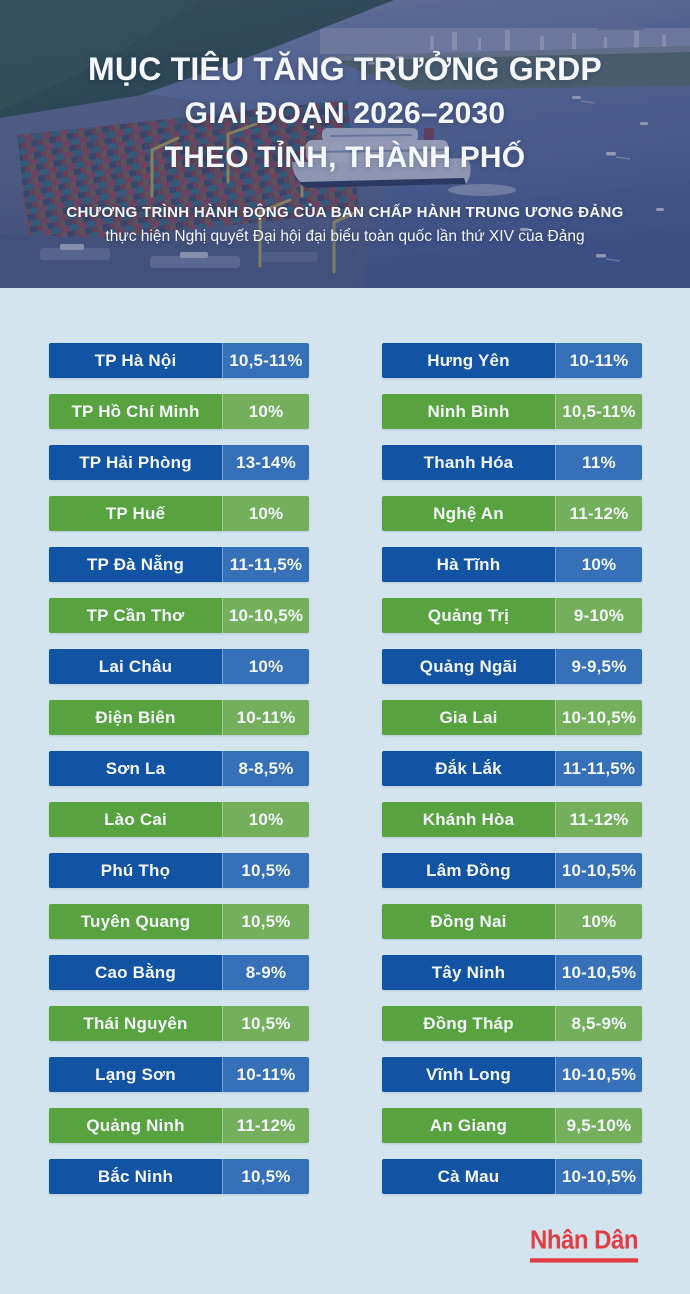 The image size is (690, 1294). What do you see at coordinates (598, 462) in the screenshot?
I see `province-value: 11%` at bounding box center [598, 462].